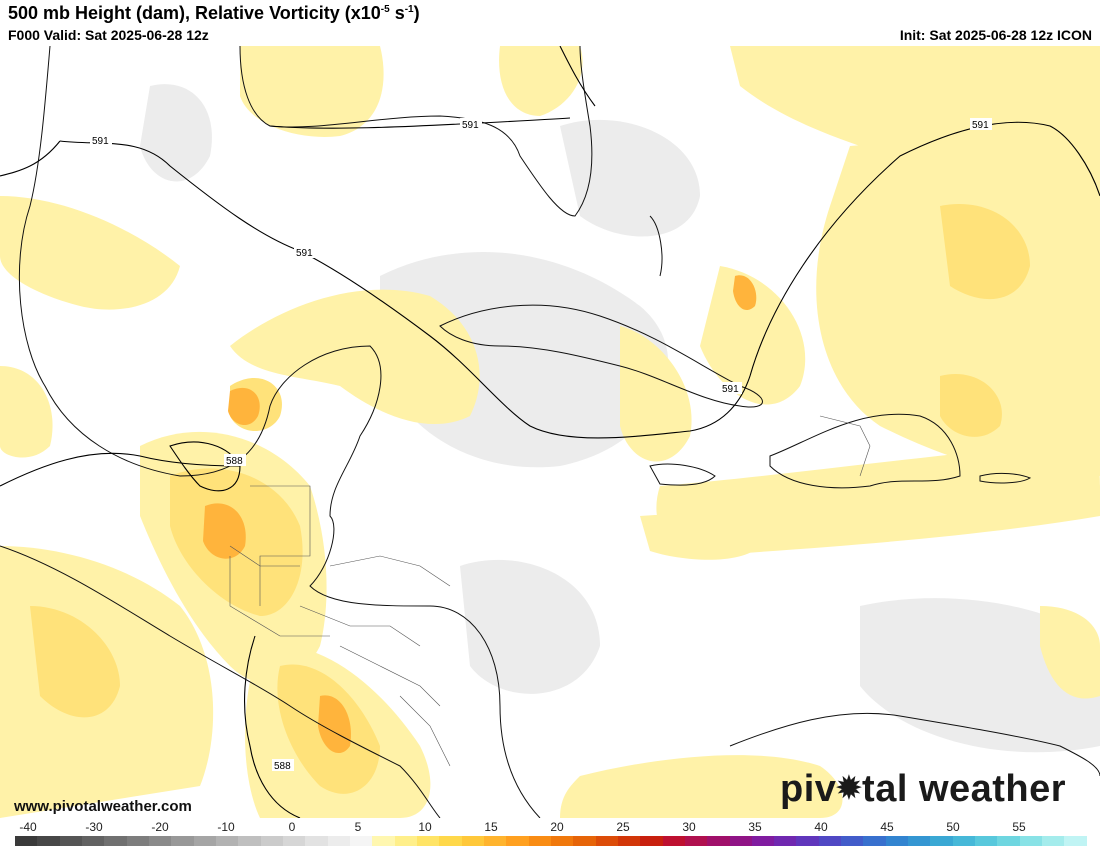 This screenshot has height=850, width=1100. I want to click on colorbar-label: 15, so click(491, 827).